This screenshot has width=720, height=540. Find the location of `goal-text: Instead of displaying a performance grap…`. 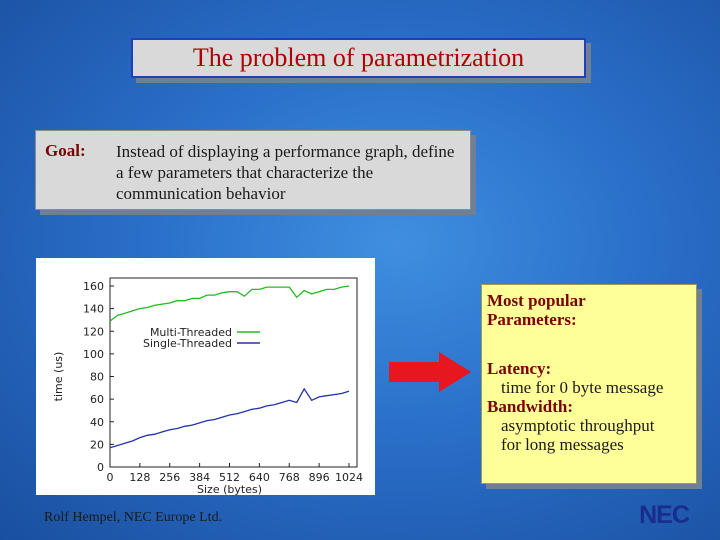

goal-text: Instead of displaying a performance grap… is located at coordinates (285, 172).